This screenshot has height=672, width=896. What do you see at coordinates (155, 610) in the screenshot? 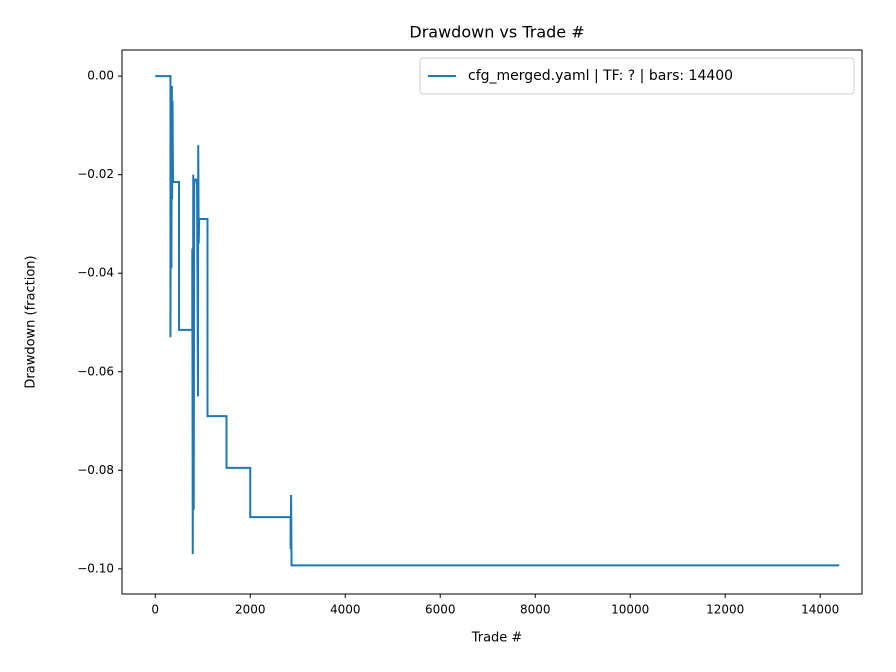
I see `x-tick-label: 0` at bounding box center [155, 610].